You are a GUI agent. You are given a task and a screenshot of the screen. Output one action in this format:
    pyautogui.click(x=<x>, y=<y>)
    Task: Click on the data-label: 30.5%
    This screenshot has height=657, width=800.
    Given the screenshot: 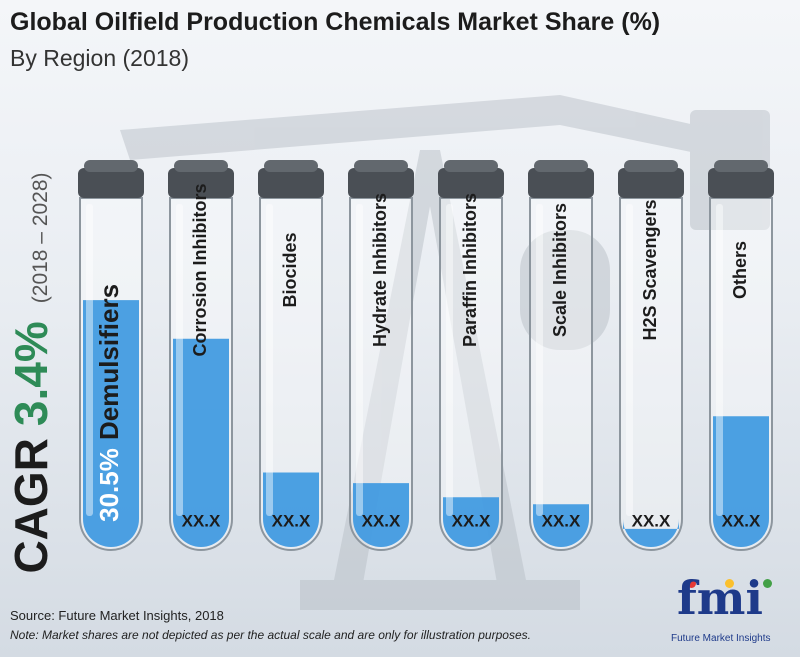 What is the action you would take?
    pyautogui.click(x=109, y=485)
    